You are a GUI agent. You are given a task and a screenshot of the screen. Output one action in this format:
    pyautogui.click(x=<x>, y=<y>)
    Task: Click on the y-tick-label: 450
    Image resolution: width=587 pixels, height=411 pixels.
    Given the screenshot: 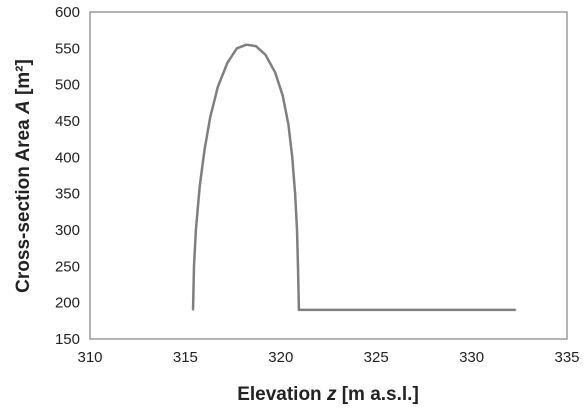 What is the action you would take?
    pyautogui.click(x=67, y=121)
    